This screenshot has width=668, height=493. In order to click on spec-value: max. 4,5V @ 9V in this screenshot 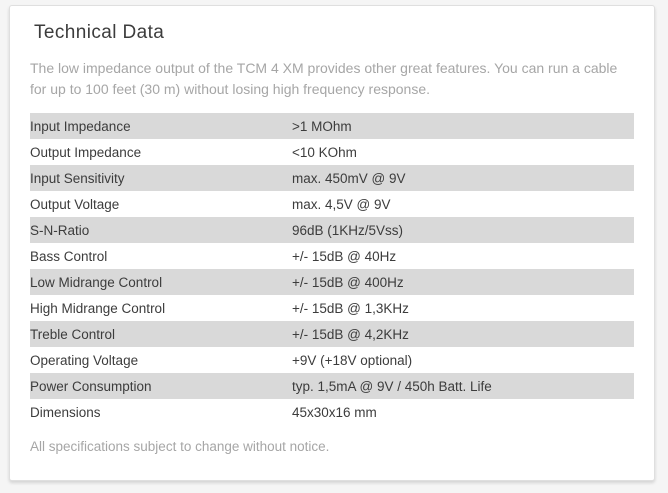, I will do `click(341, 204)`.